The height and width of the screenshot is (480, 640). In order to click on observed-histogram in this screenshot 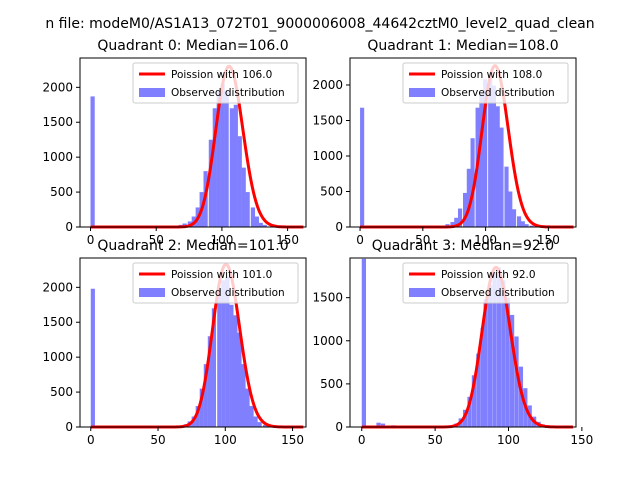, I will do `click(179, 351)`.